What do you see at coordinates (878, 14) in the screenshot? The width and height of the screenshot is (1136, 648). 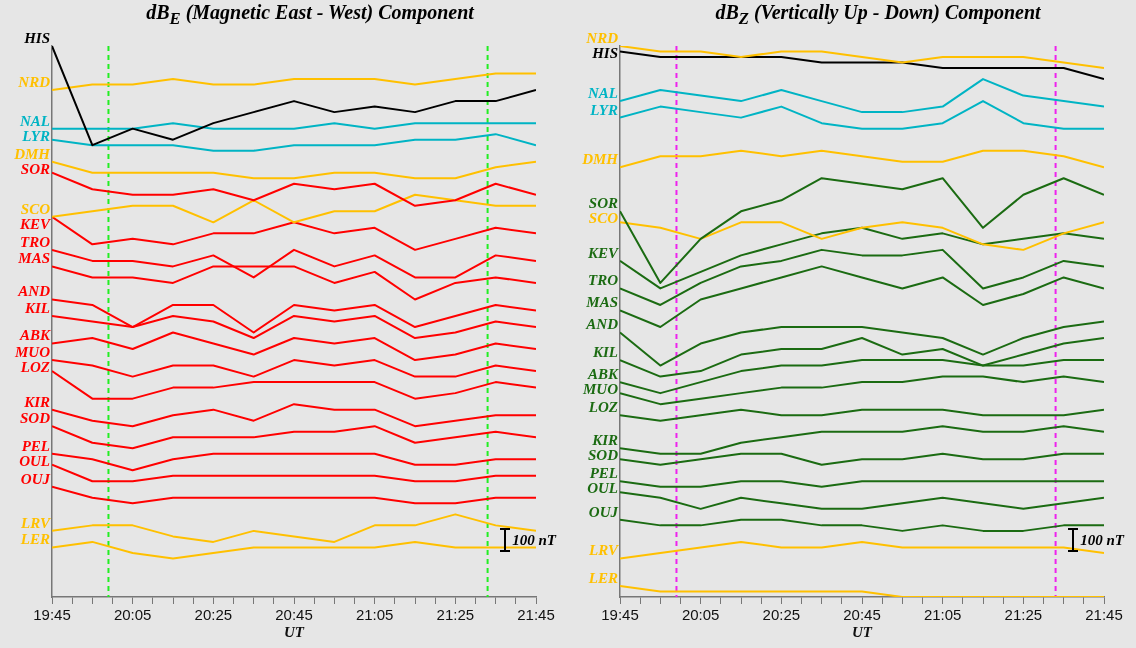 I see `chart-title: dB$_{Z}$ (Vertically Up - Down) Component` at bounding box center [878, 14].